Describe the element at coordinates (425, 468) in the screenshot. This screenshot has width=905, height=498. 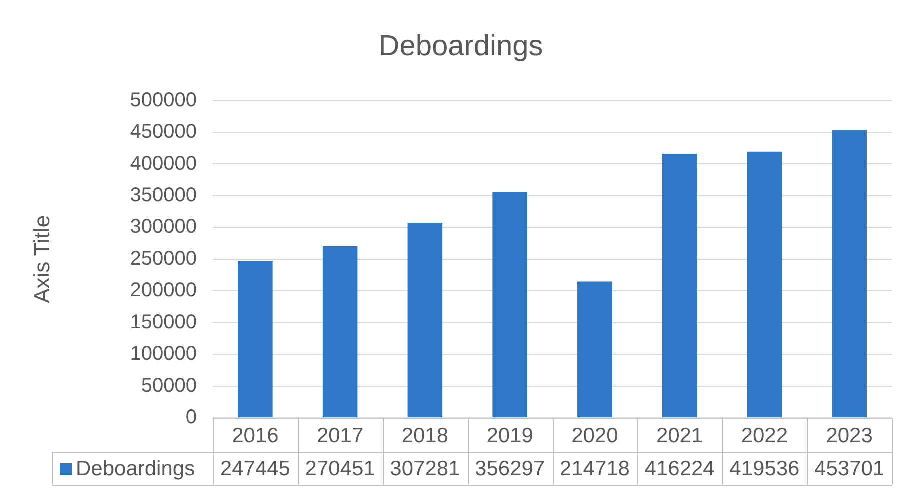
I see `data-label: 307281` at that location.